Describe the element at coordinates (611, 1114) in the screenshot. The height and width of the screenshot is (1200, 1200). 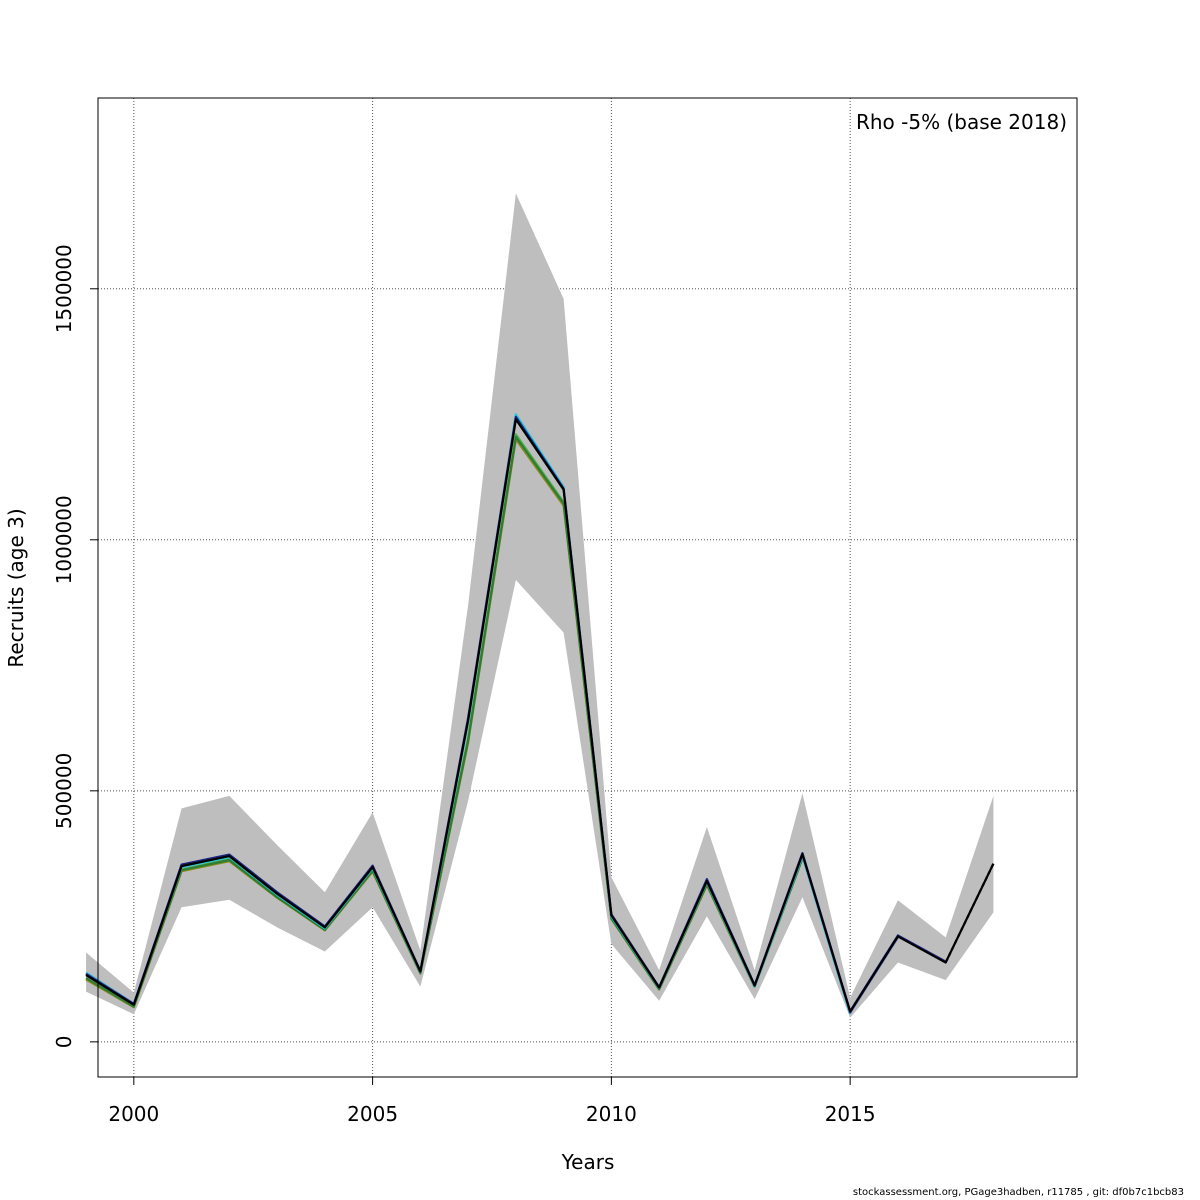
I see `x-tick-label: 2010` at that location.